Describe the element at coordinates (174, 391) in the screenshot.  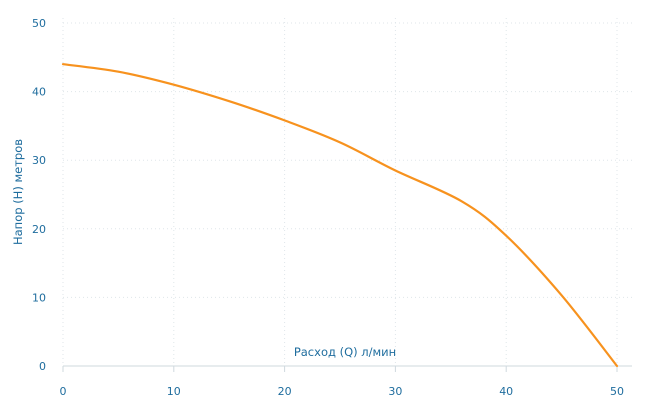
I see `x-tick-label: 10` at that location.